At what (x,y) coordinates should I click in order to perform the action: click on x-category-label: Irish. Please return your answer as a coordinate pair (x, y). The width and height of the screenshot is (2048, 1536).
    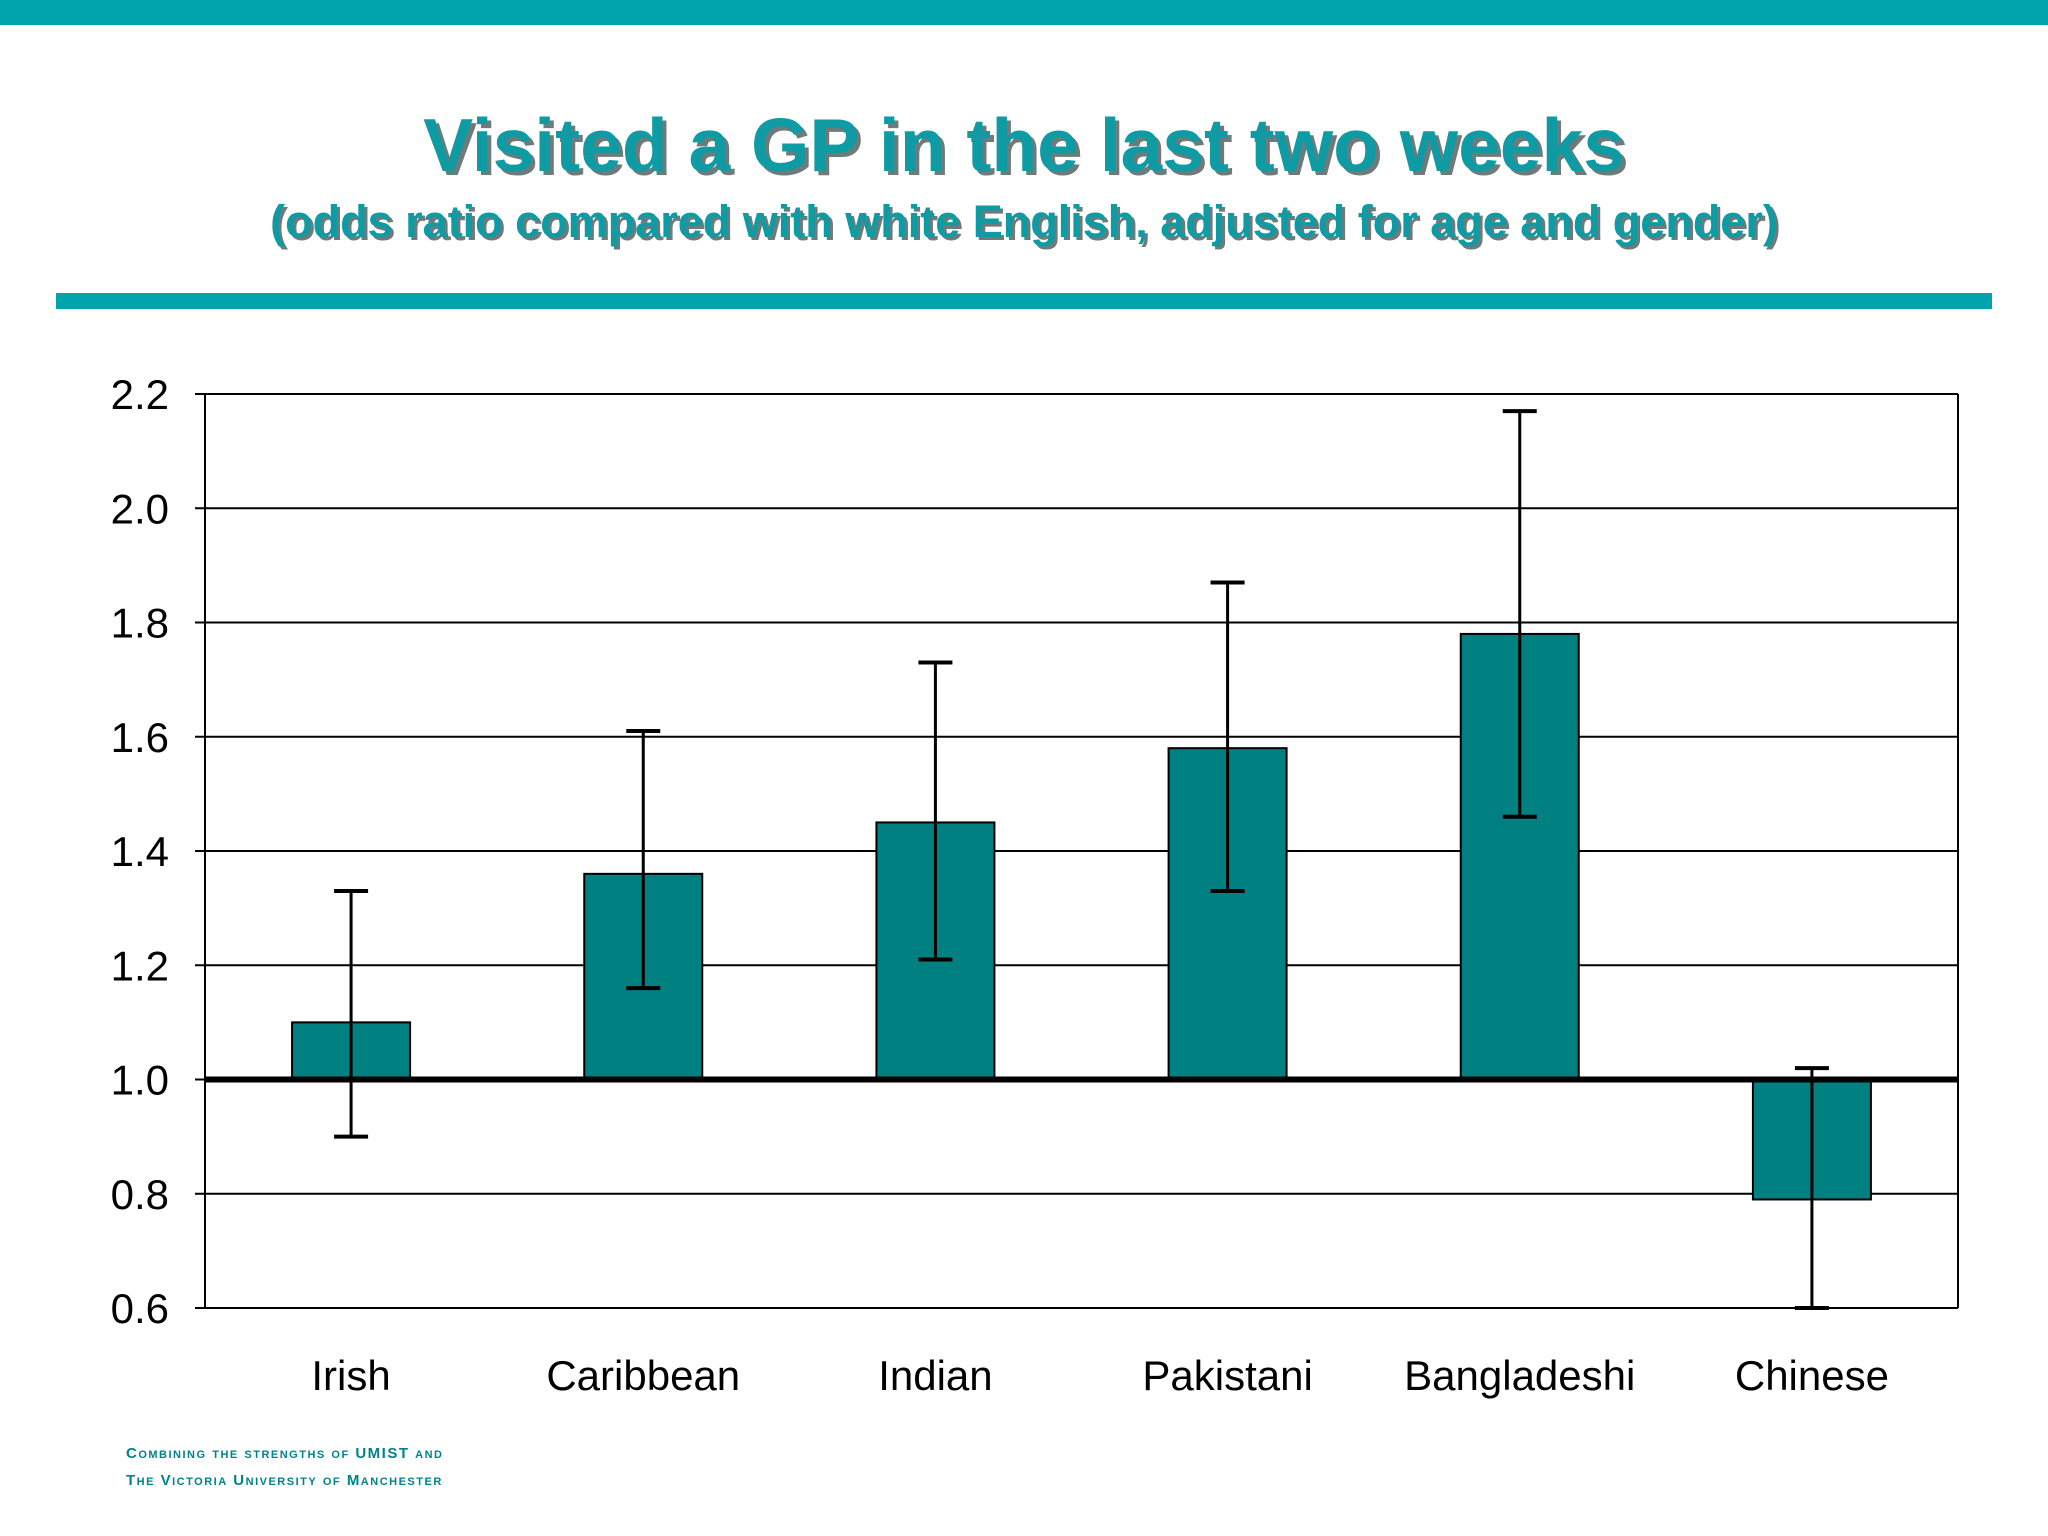
    Looking at the image, I should click on (350, 1375).